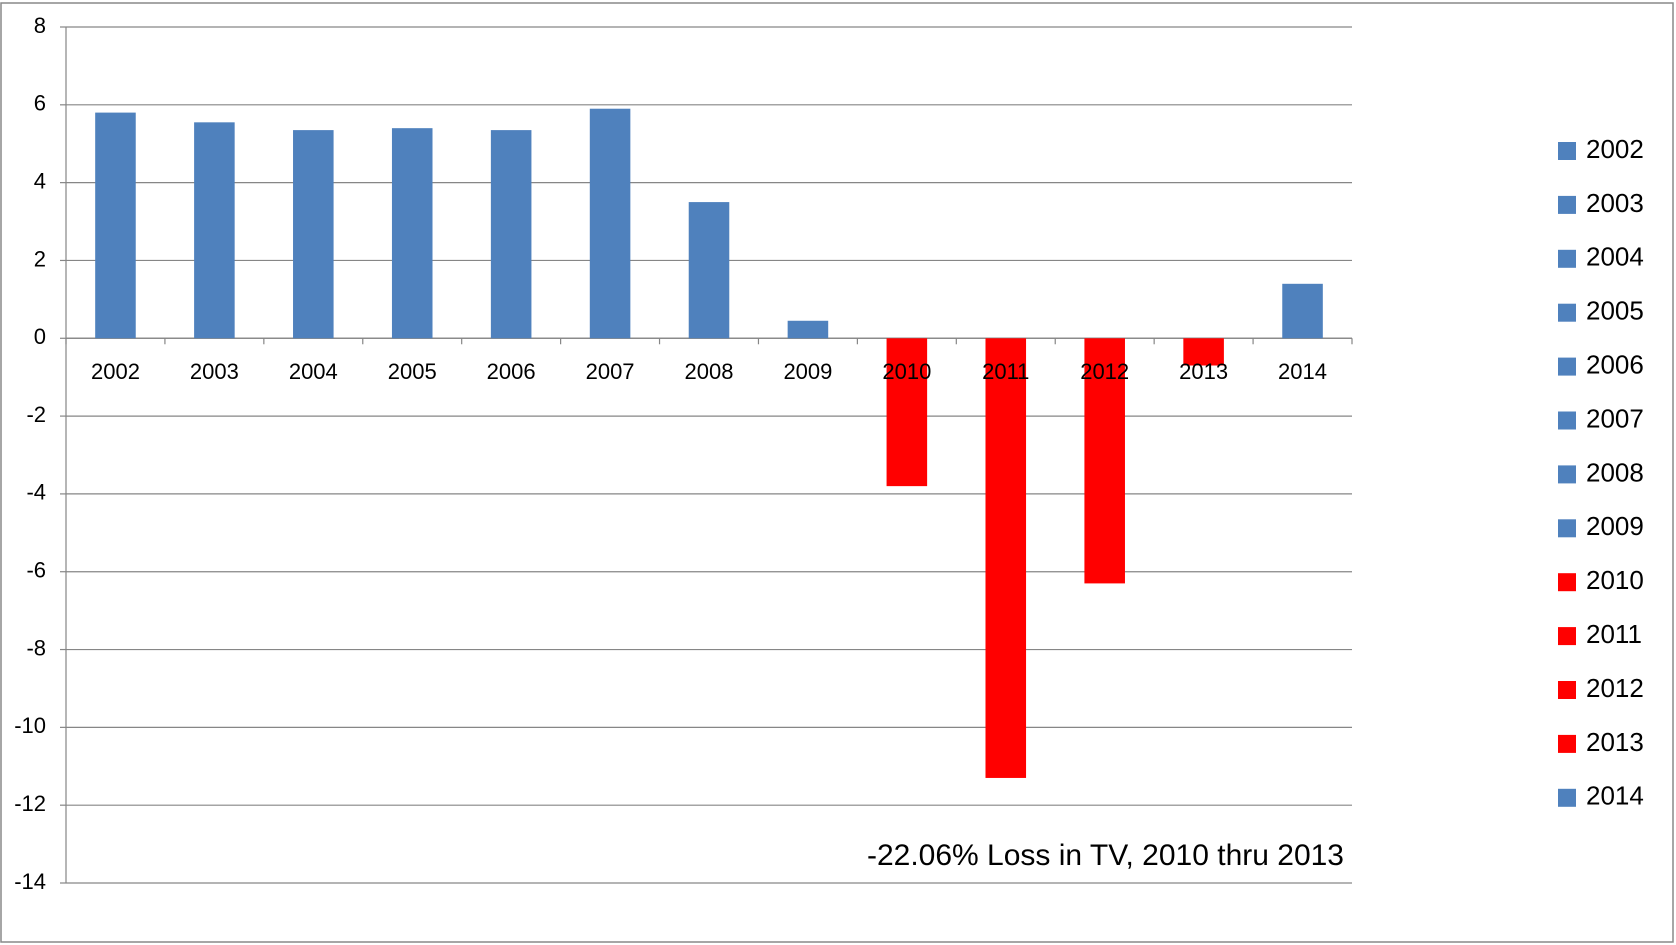 This screenshot has height=945, width=1676. Describe the element at coordinates (1615, 472) in the screenshot. I see `legend-label: 2008` at that location.